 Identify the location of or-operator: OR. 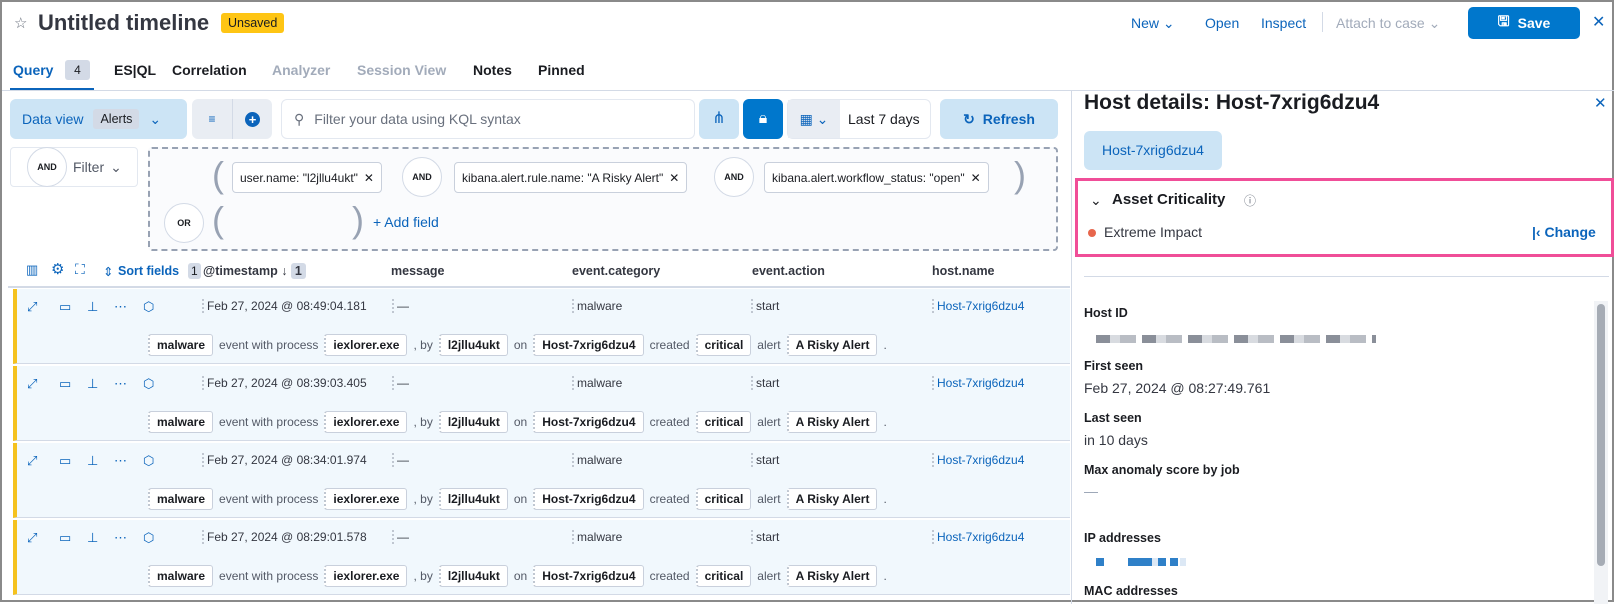
(184, 223).